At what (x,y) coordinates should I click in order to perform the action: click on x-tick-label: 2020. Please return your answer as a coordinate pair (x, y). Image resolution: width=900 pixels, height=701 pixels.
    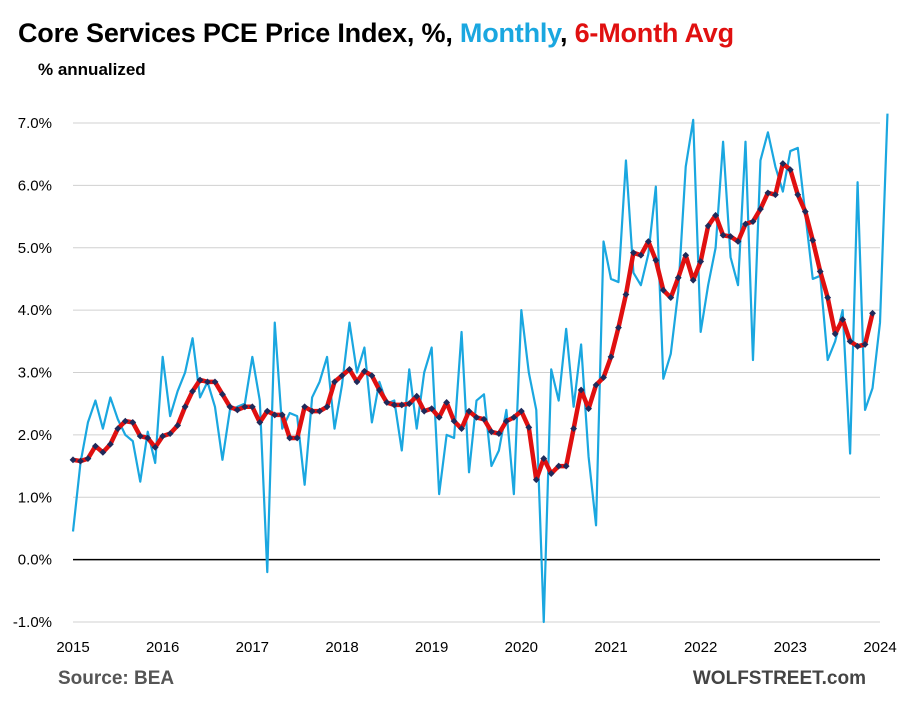
    Looking at the image, I should click on (521, 647).